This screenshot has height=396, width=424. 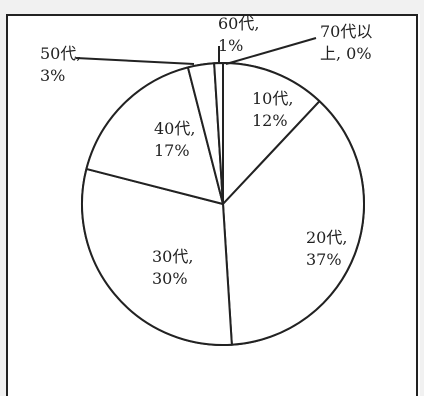 What do you see at coordinates (272, 109) in the screenshot?
I see `slice-label-0: 10代, 12%` at bounding box center [272, 109].